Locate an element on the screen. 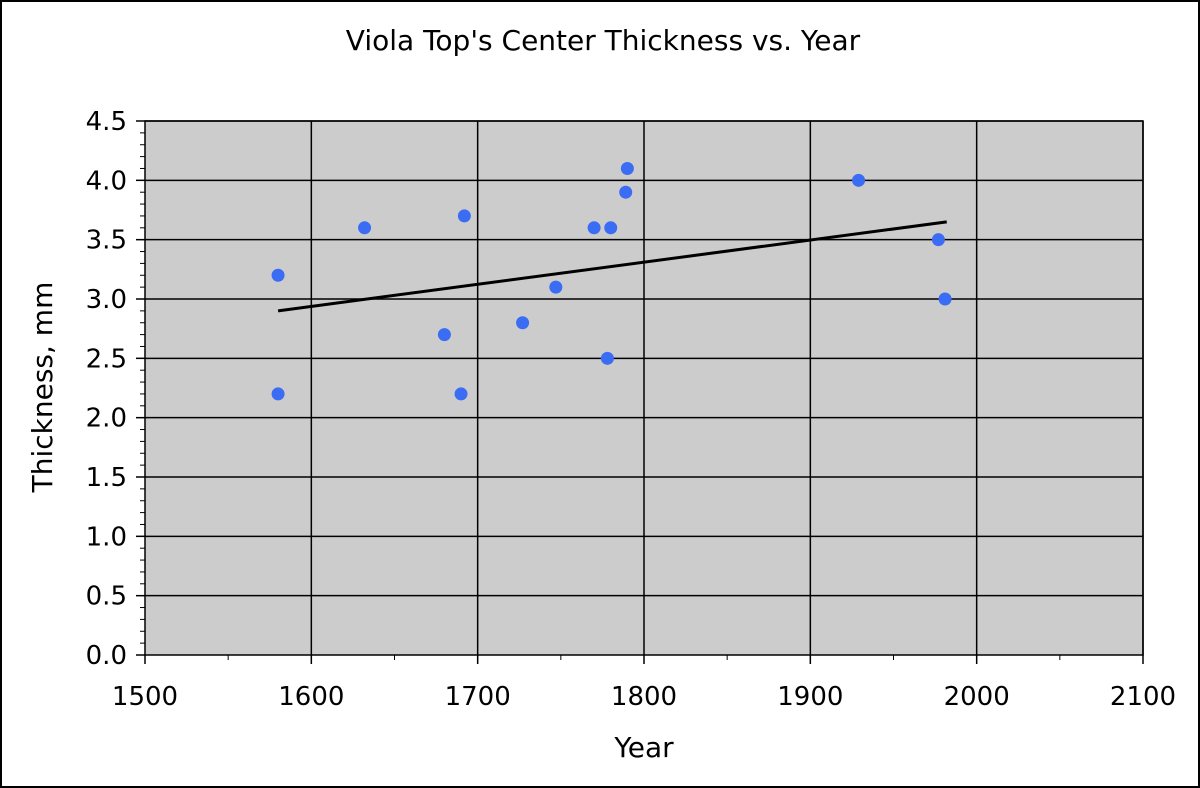 The width and height of the screenshot is (1200, 788). x-tick-label: 2000 is located at coordinates (977, 697).